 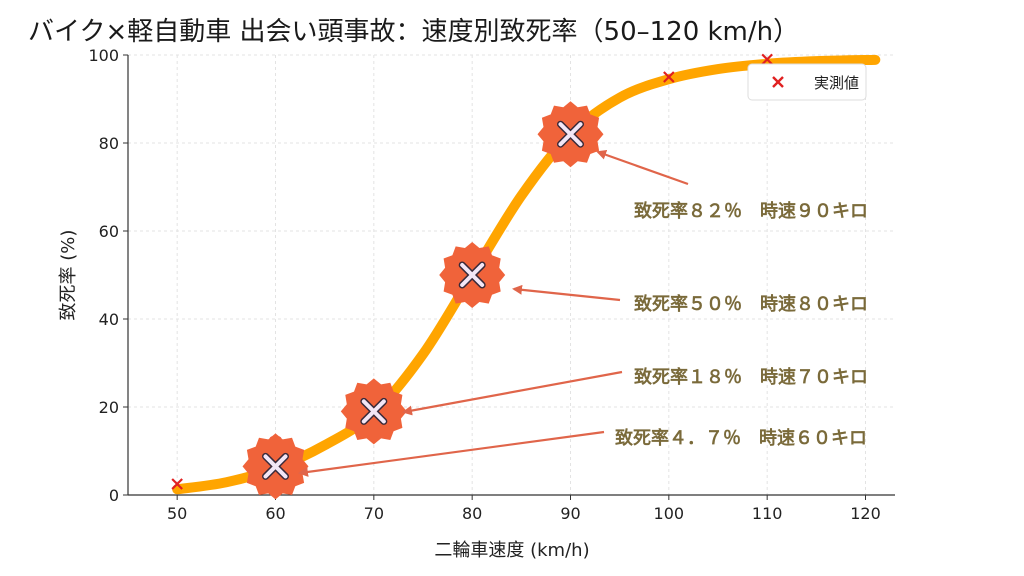 I want to click on y-axis-title: 致死率 (%), so click(x=68, y=275).